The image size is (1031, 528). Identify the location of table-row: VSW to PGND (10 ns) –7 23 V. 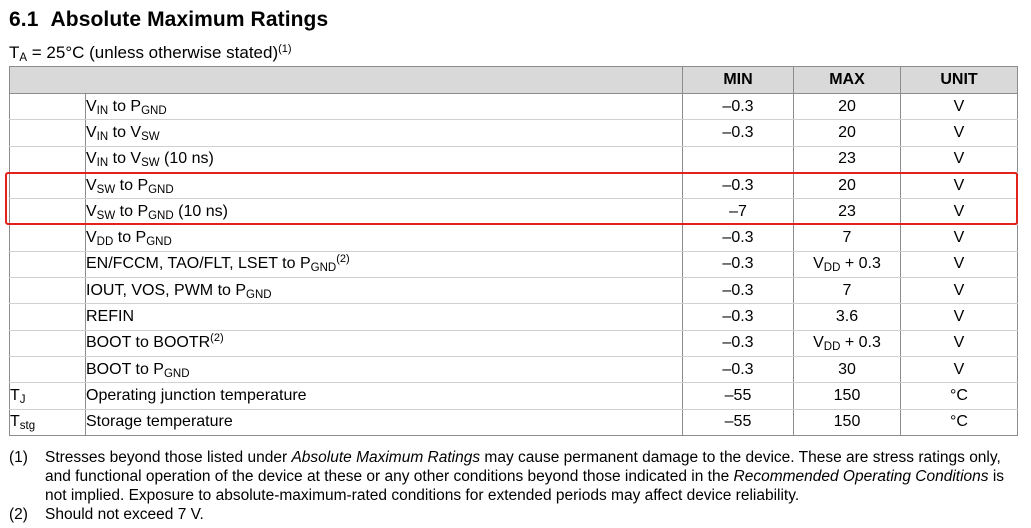
(513, 212).